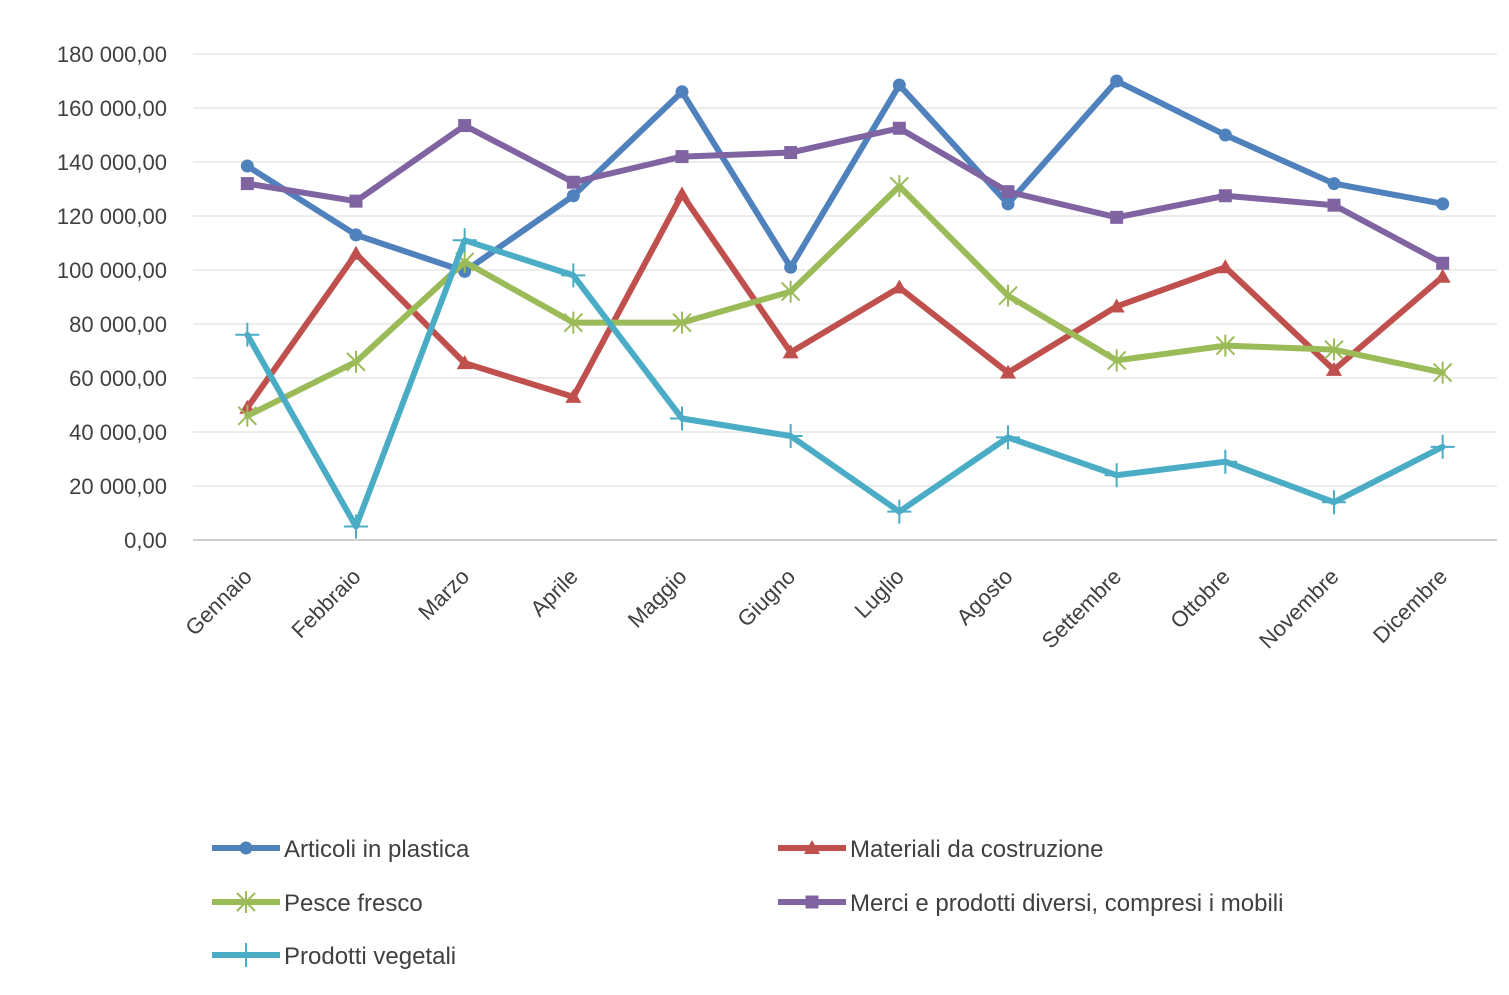  Describe the element at coordinates (118, 324) in the screenshot. I see `y-tick-label: 80 000,00` at that location.